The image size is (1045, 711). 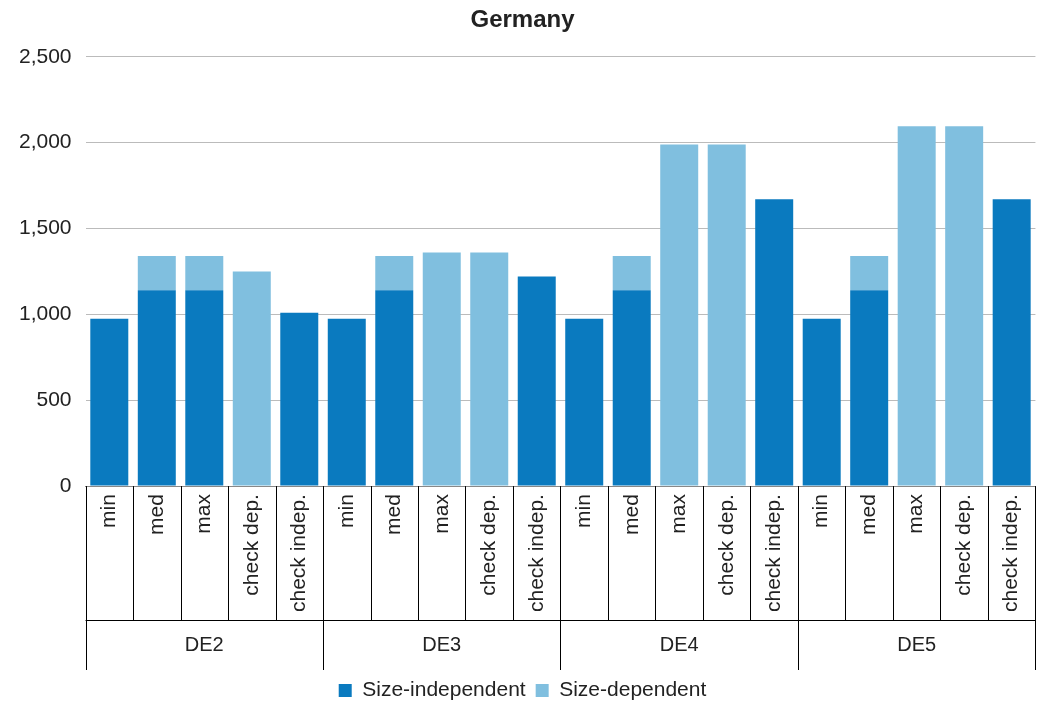 I want to click on y-tick-label: 2,500, so click(x=45, y=55).